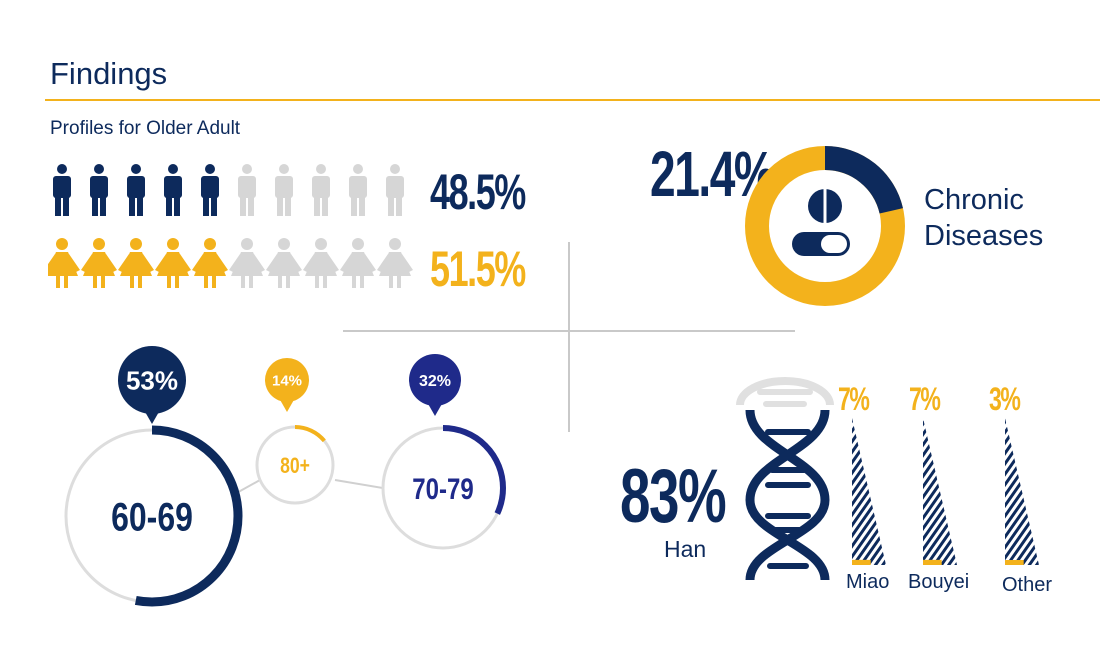  I want to click on miao-percent: 7%, so click(854, 399).